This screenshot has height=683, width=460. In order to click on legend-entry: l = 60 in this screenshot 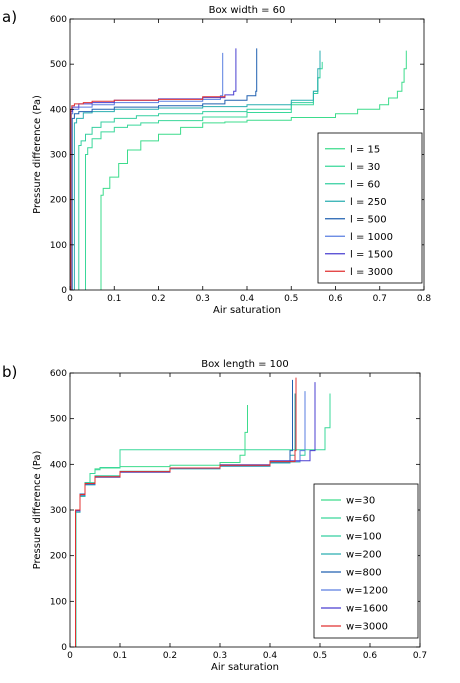, I will do `click(365, 184)`.